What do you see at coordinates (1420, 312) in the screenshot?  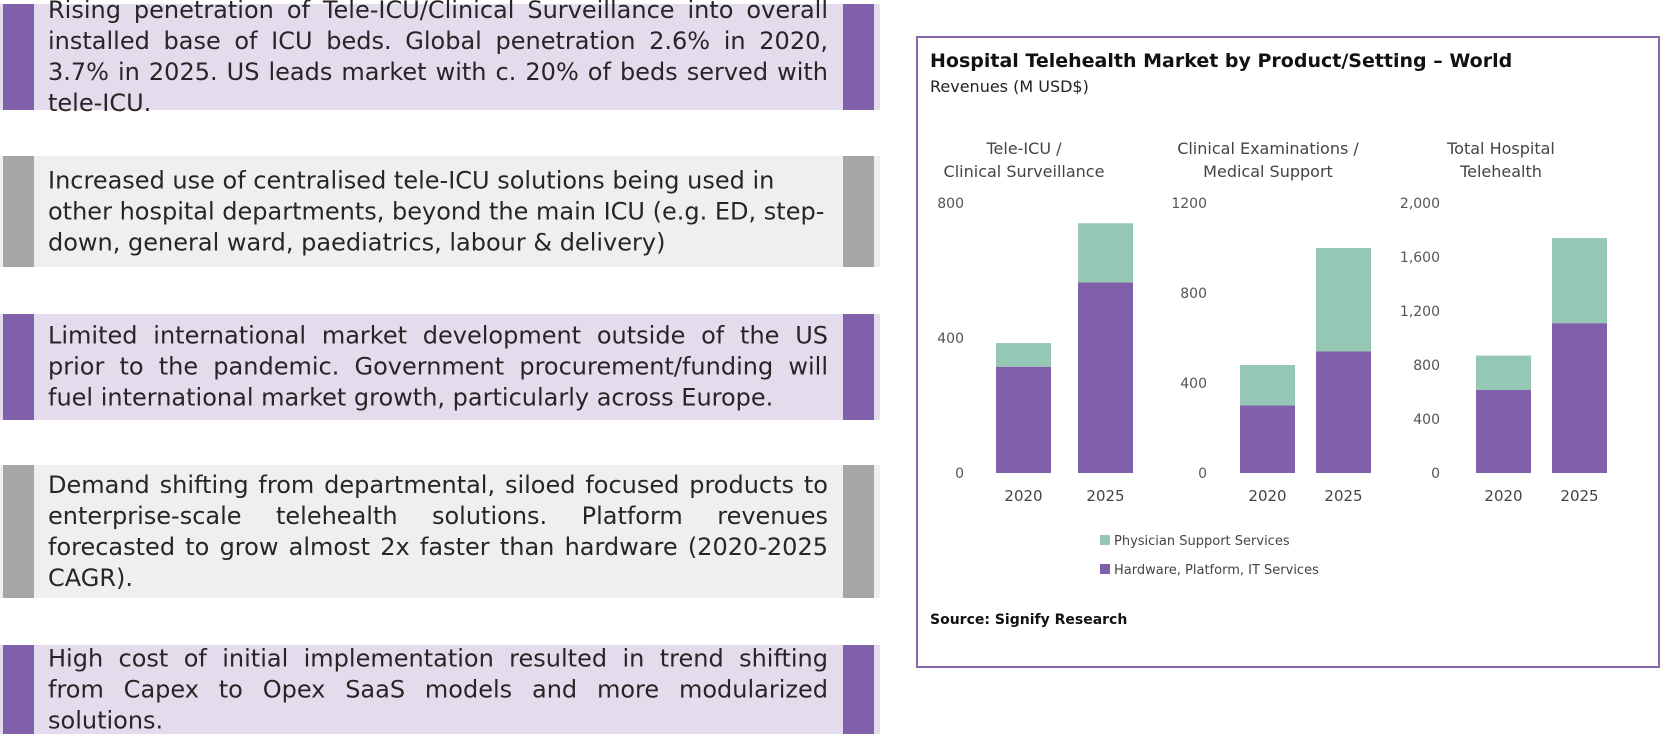 I see `y-tick-label: 1,200` at bounding box center [1420, 312].